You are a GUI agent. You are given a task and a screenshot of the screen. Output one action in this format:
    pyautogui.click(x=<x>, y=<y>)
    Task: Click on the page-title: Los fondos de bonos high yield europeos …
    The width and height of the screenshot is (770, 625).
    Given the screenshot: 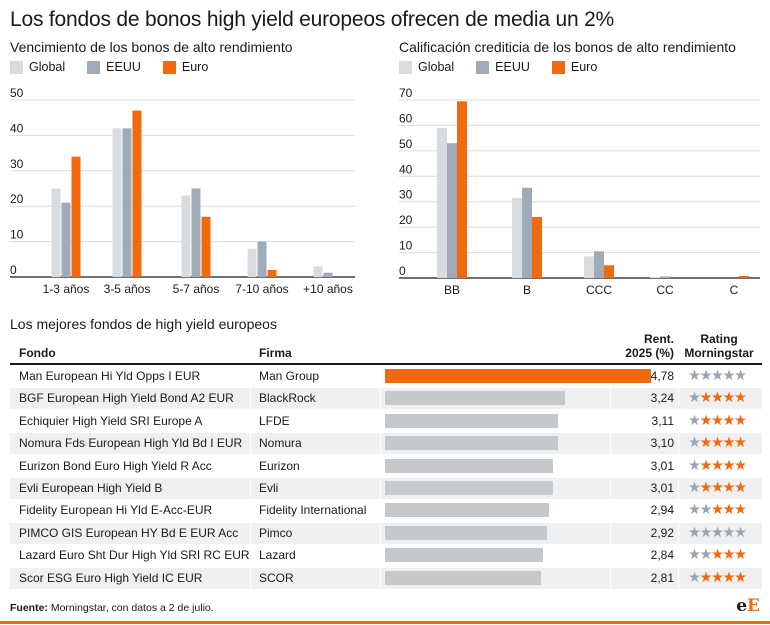 What is the action you would take?
    pyautogui.click(x=312, y=19)
    